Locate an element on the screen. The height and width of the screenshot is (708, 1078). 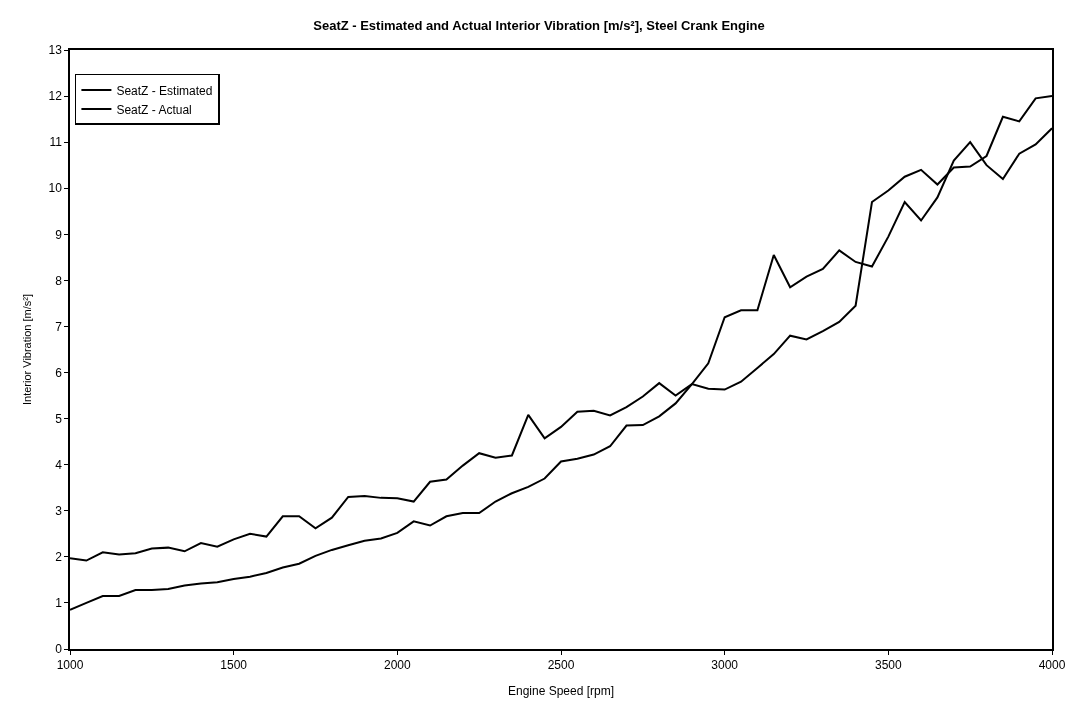
y-axis-title: Interior Vibration [m/s²] is located at coordinates (26, 349).